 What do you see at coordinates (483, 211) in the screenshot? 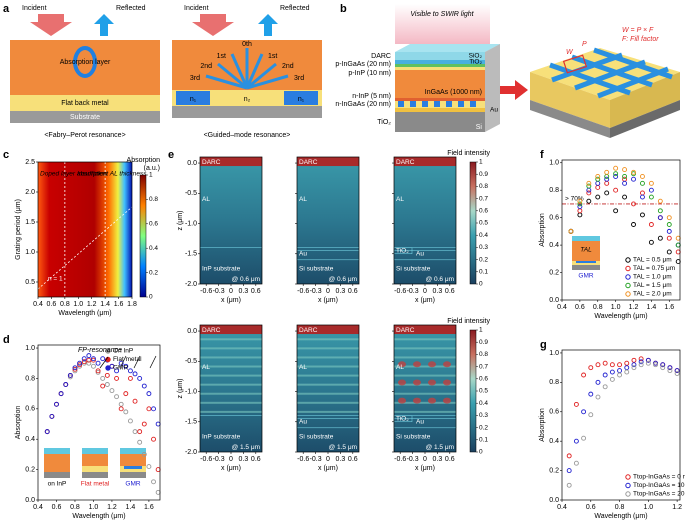
I see `colorbar-tick-label: 0.6` at bounding box center [483, 211].